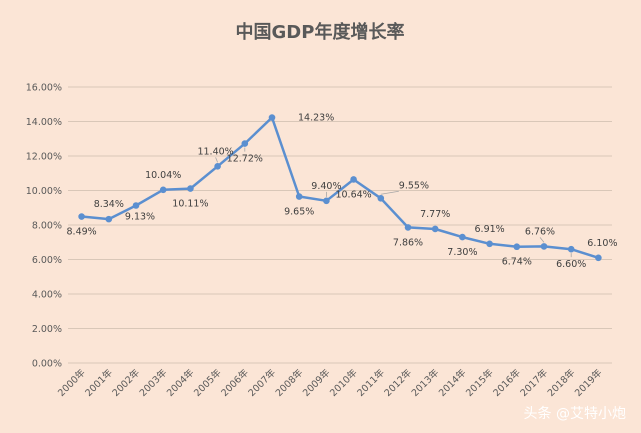  Describe the element at coordinates (153, 382) in the screenshot. I see `x-tick-label: 2003年` at that location.